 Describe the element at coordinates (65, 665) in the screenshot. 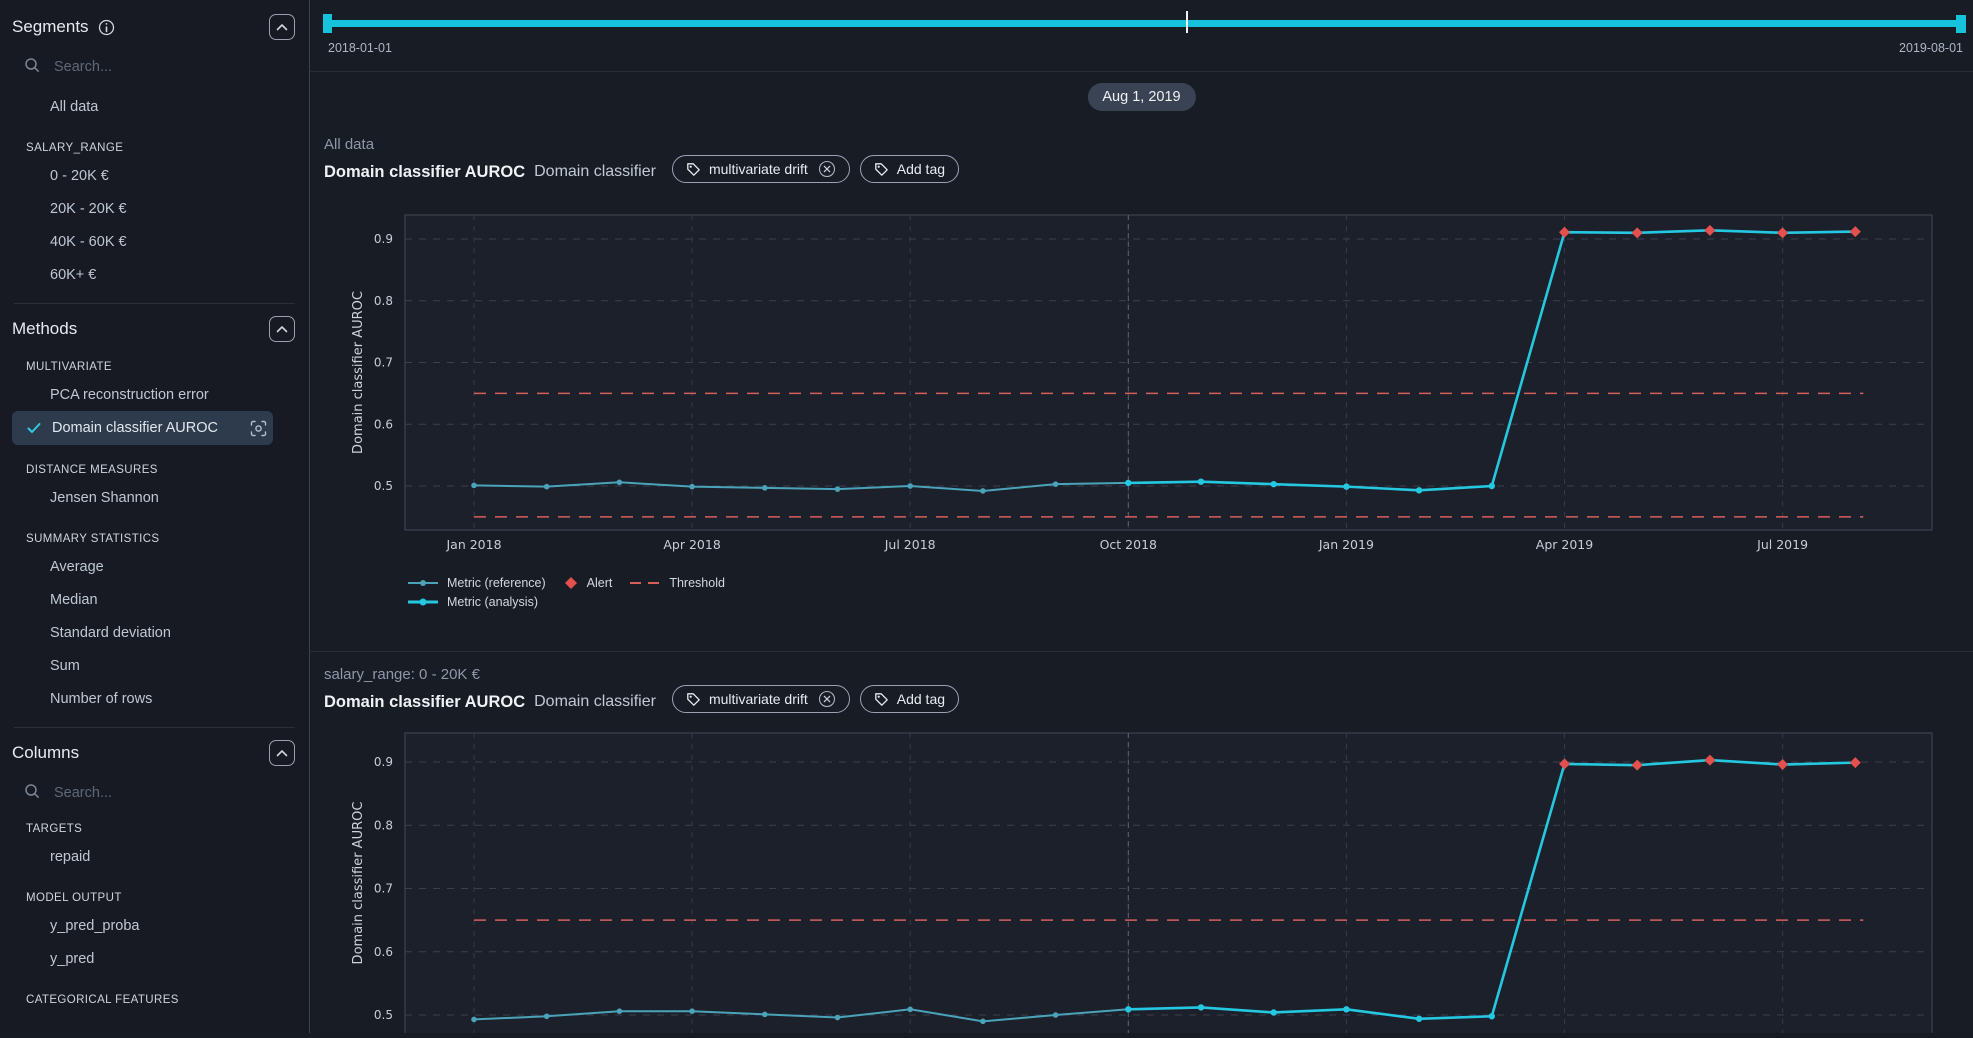

I see `sidebar-item: Sum` at that location.